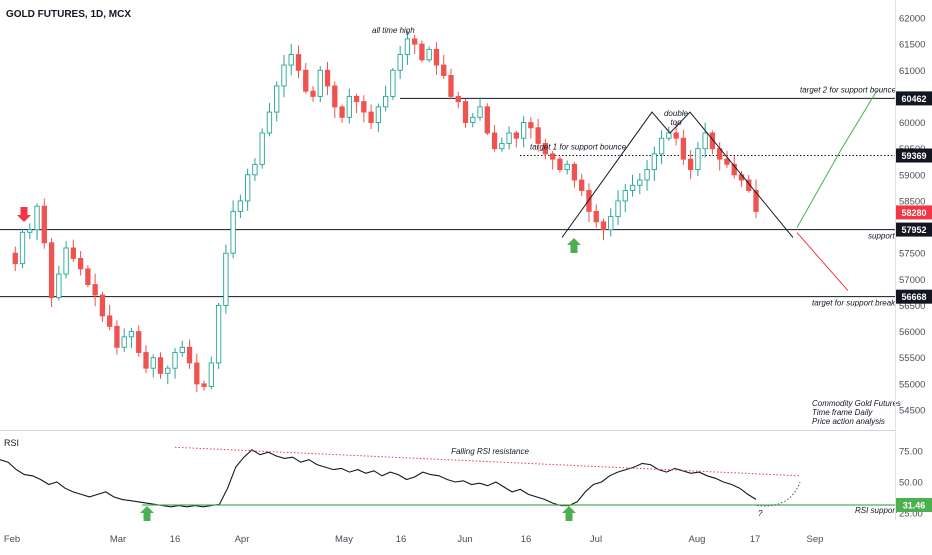  I want to click on price-tick-label: 62000, so click(912, 19).